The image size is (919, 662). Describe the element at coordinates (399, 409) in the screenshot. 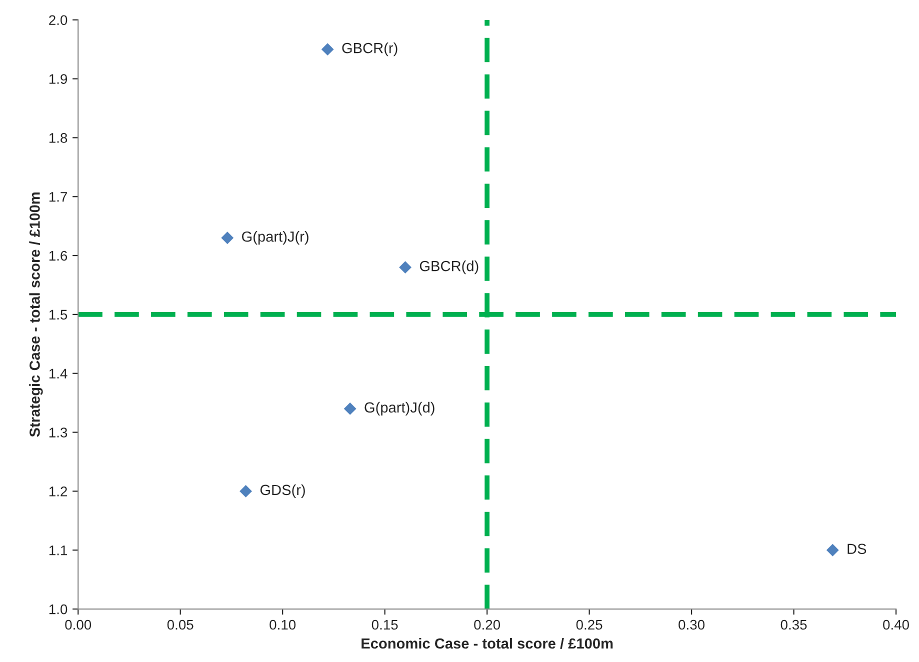

I see `annotation: G(part)J(d)` at that location.